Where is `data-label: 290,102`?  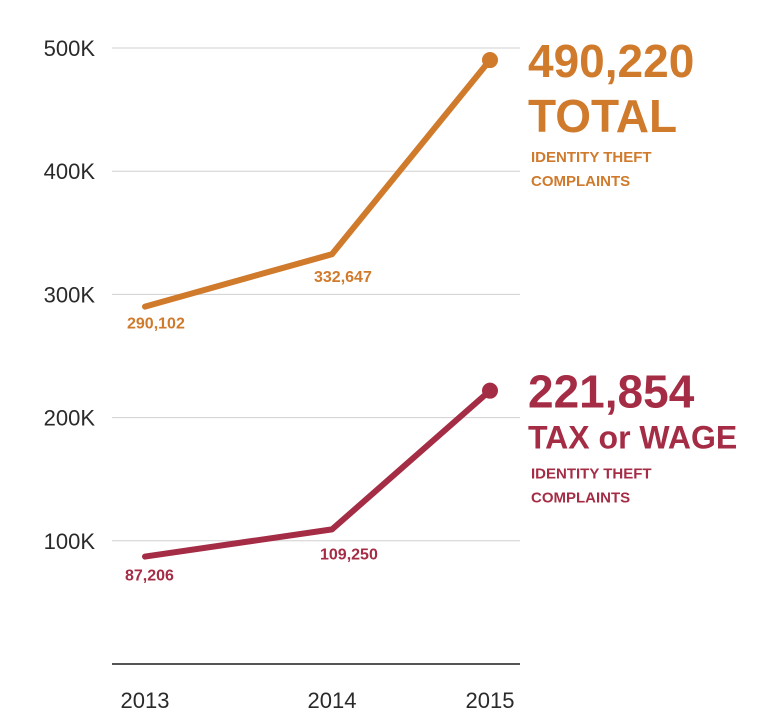
data-label: 290,102 is located at coordinates (156, 324).